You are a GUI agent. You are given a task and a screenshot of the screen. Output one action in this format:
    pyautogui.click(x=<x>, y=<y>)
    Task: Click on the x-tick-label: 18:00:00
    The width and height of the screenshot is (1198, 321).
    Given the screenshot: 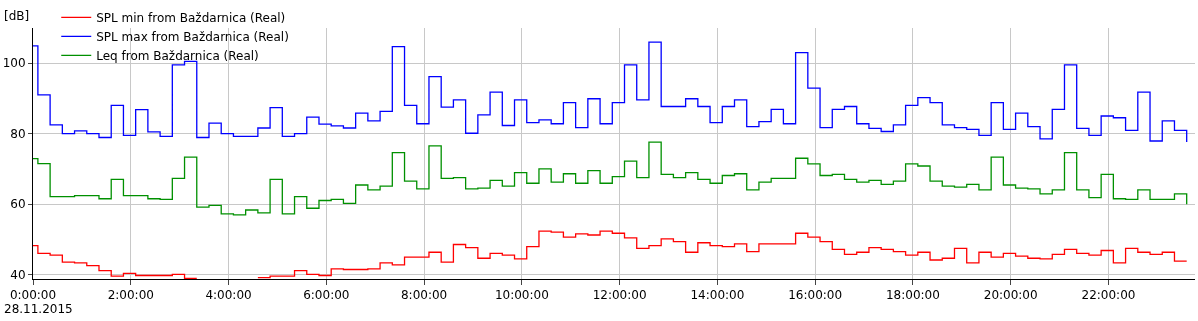 What is the action you would take?
    pyautogui.click(x=912, y=295)
    